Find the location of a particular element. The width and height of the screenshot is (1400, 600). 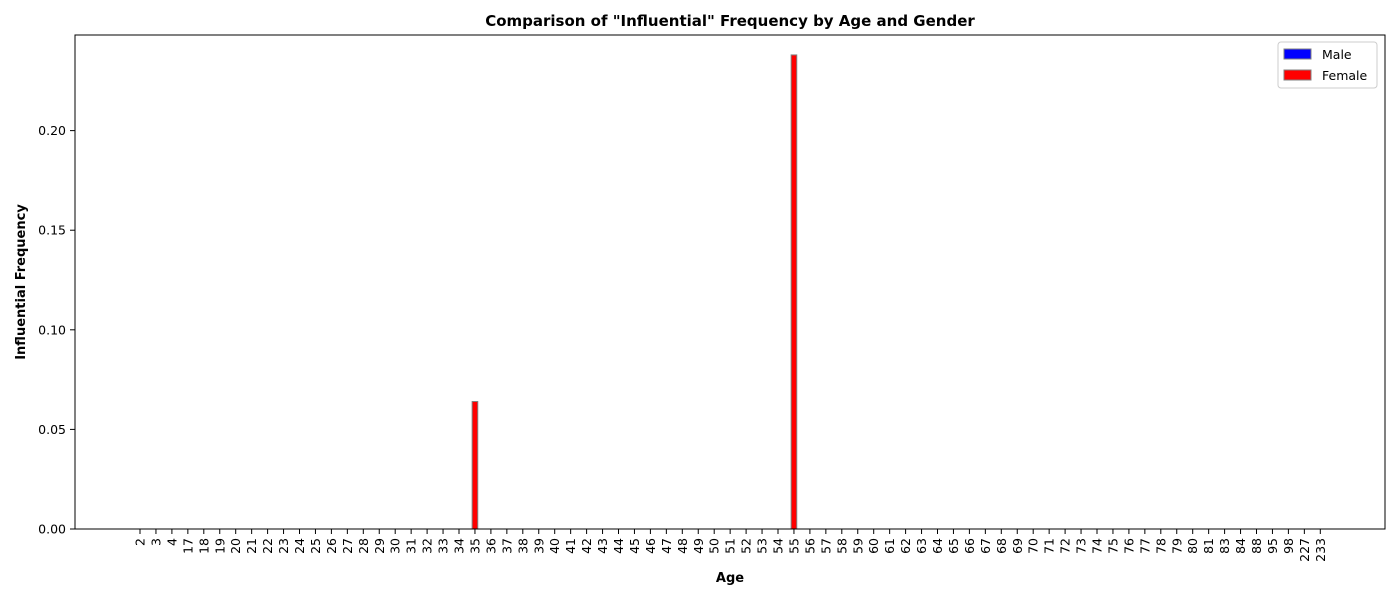

legend-swatch-female is located at coordinates (1297, 75).